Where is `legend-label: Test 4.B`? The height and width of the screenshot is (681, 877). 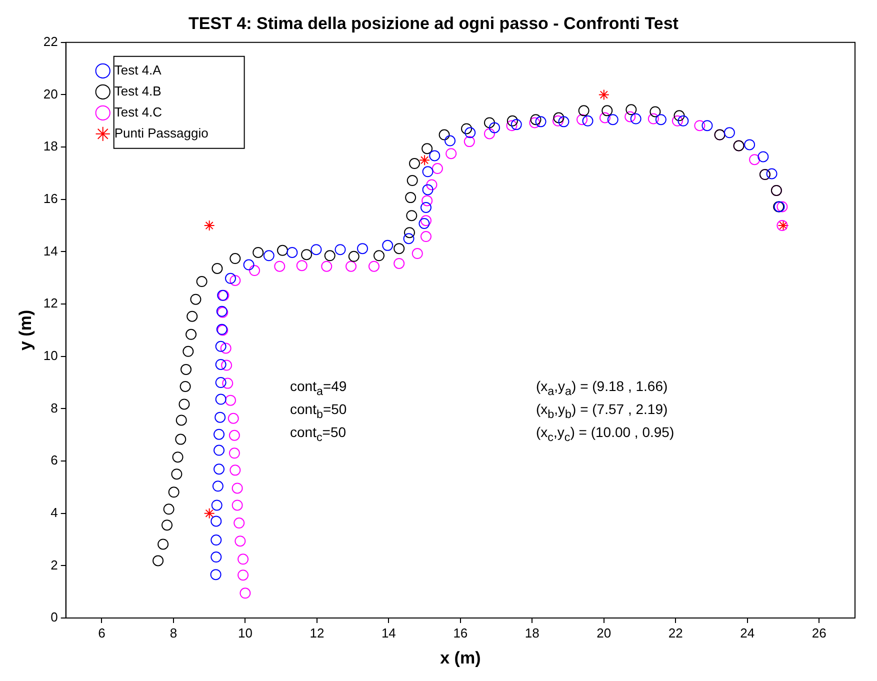
legend-label: Test 4.B is located at coordinates (138, 90).